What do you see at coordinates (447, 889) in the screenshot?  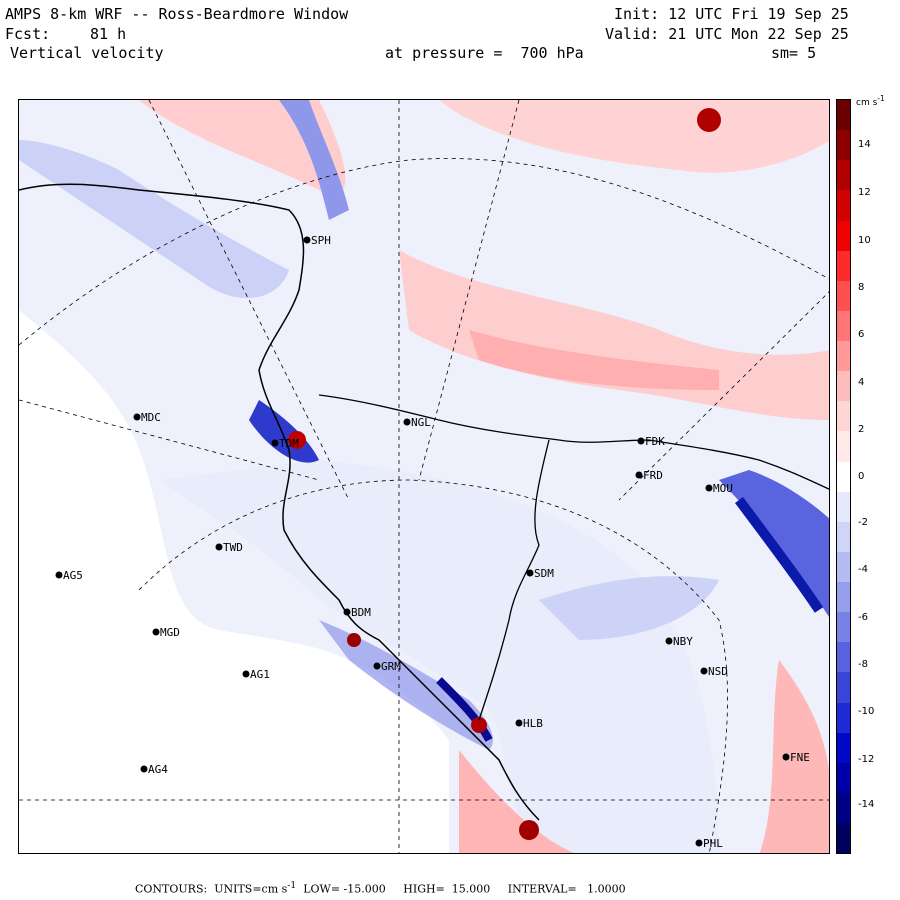 I see `high-value: HIGH= 15.000` at bounding box center [447, 889].